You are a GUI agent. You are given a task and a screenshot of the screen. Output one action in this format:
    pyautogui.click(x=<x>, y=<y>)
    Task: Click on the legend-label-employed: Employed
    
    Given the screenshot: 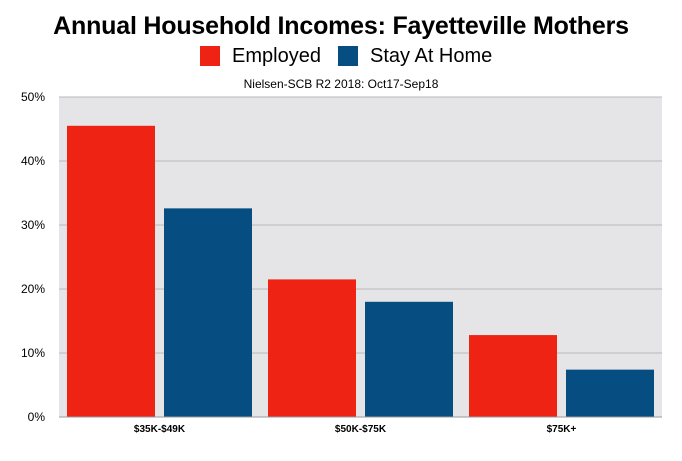 What is the action you would take?
    pyautogui.click(x=276, y=55)
    